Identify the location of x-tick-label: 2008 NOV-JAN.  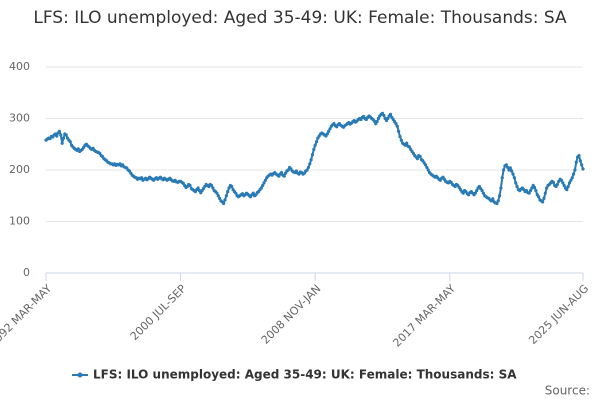
(291, 314).